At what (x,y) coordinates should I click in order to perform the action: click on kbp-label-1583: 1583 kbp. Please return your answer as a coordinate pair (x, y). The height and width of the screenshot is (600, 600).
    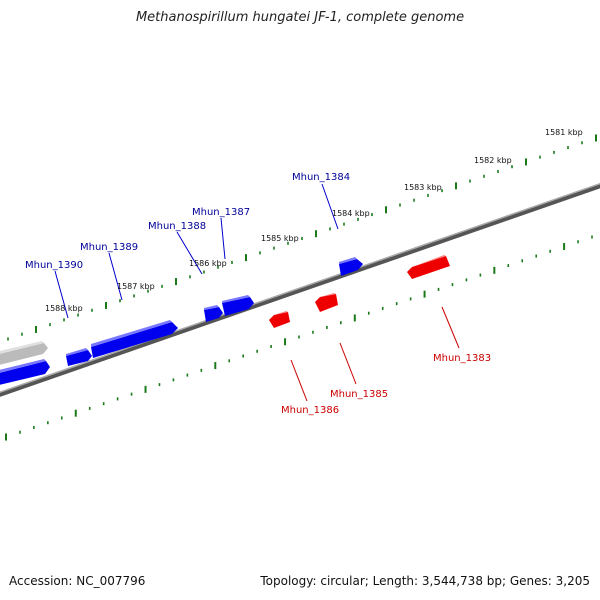
    Looking at the image, I should click on (423, 187).